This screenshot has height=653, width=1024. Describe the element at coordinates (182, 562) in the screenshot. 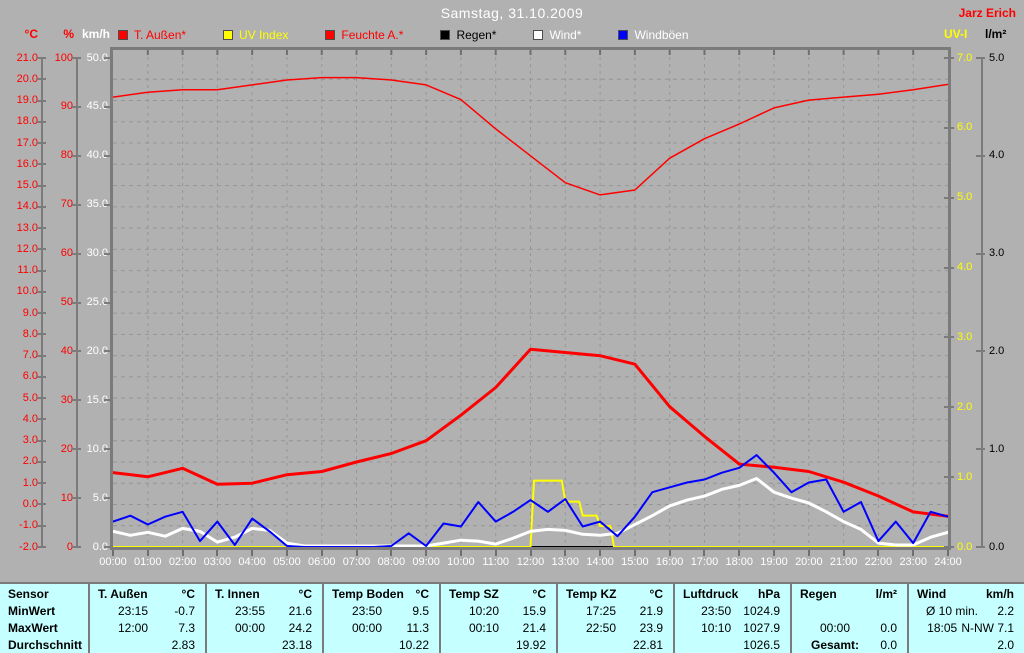

I see `time-tick-label: 02:00` at that location.